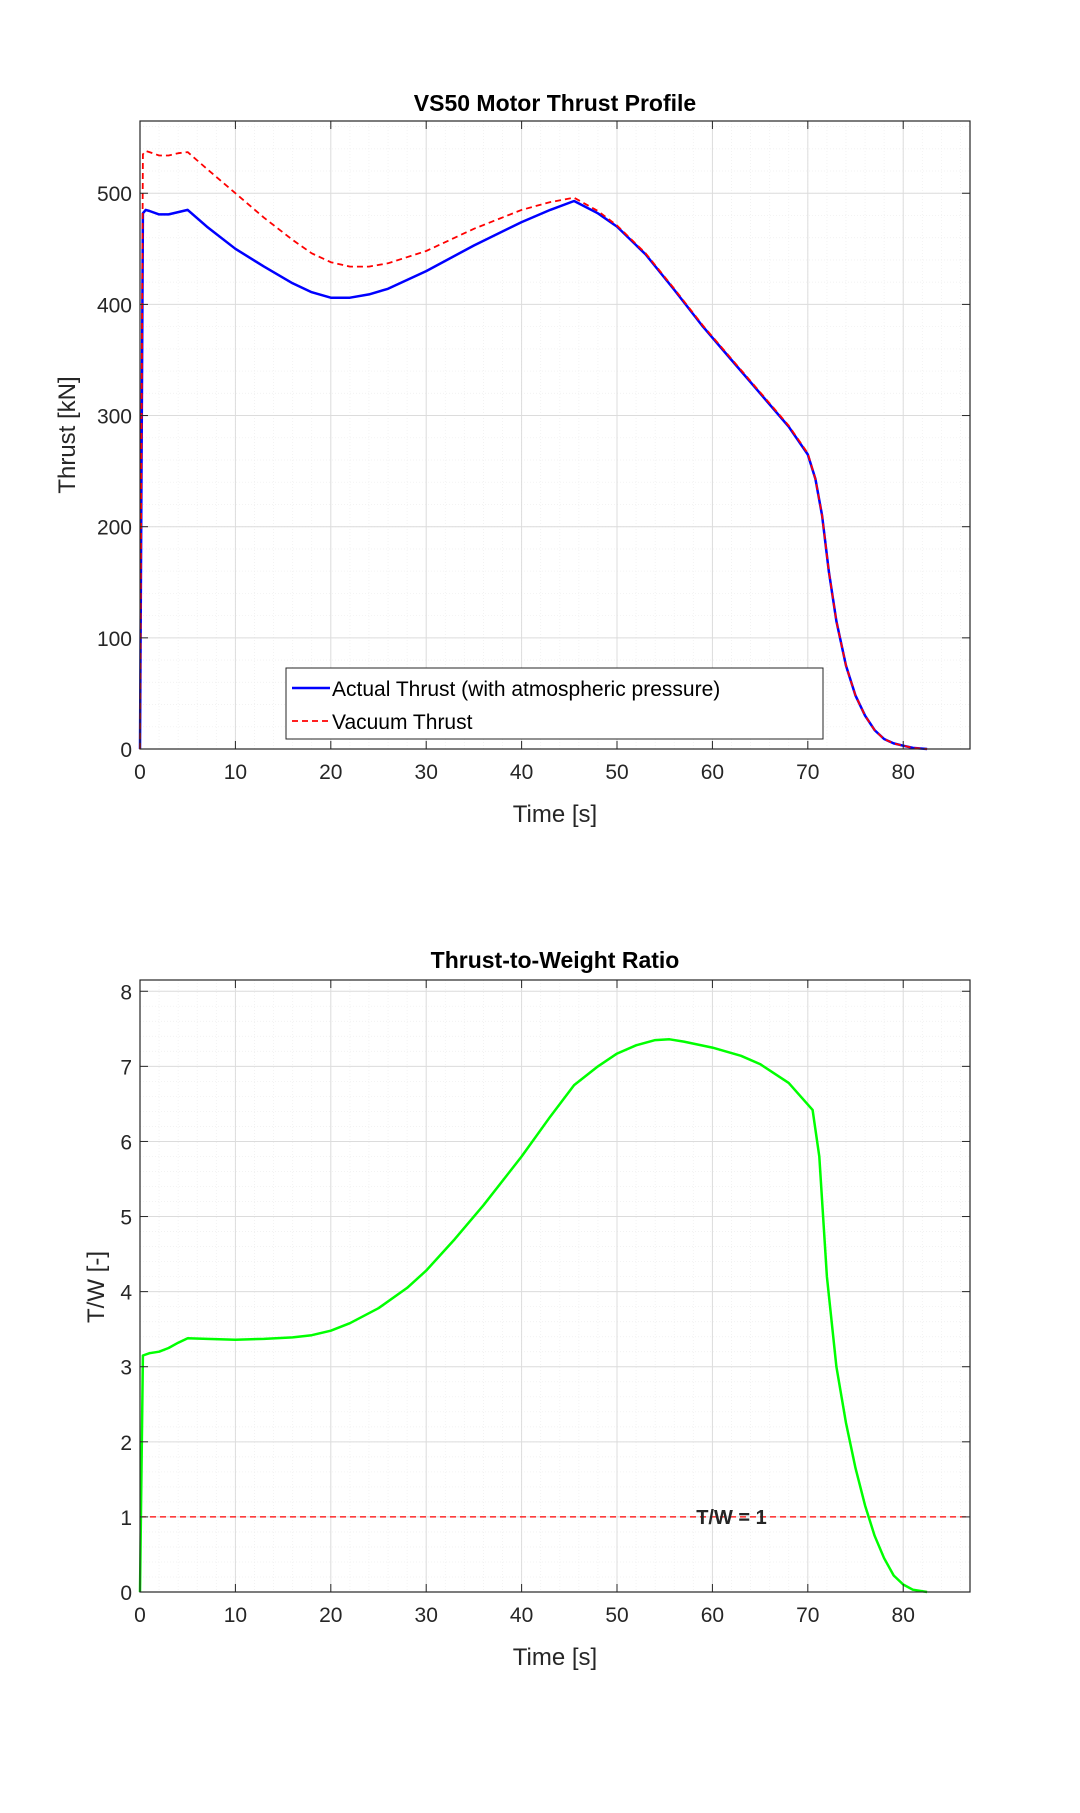 Image resolution: width=1080 pixels, height=1813 pixels. I want to click on y-tick-label: 500, so click(114, 194).